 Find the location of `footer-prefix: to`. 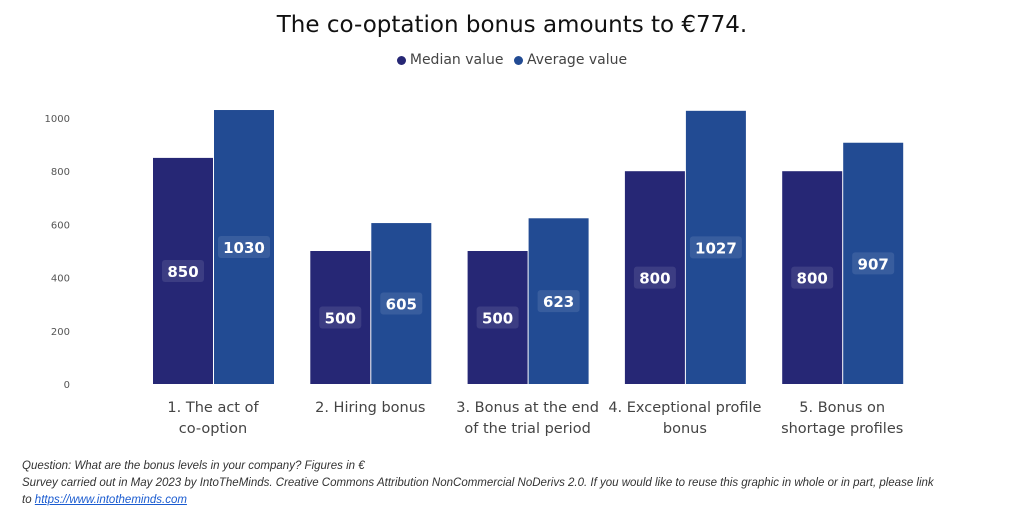

footer-prefix: to is located at coordinates (28, 500).